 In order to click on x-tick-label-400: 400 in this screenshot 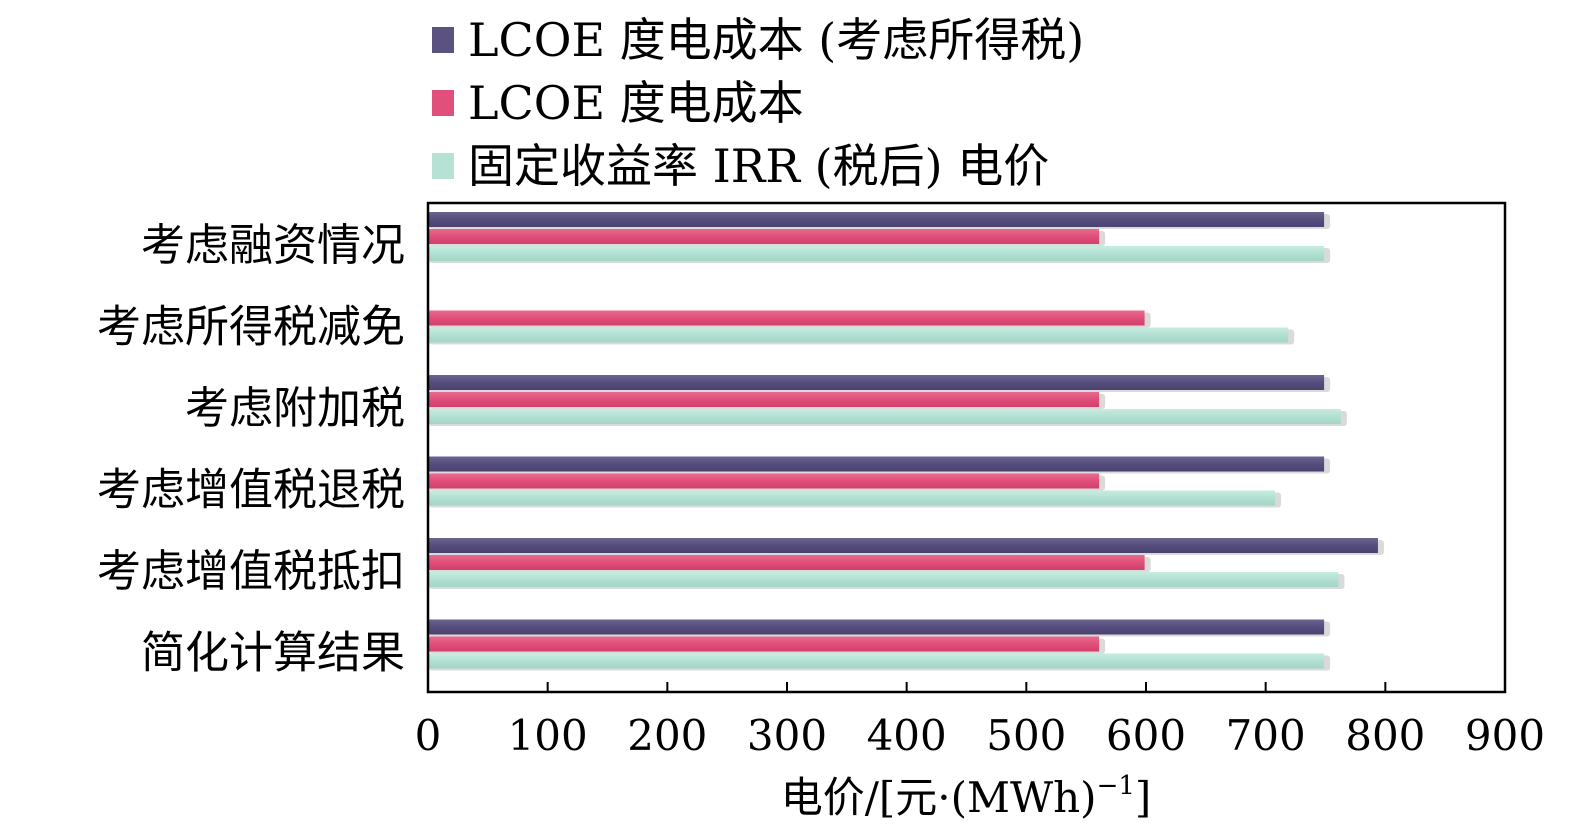, I will do `click(907, 735)`.